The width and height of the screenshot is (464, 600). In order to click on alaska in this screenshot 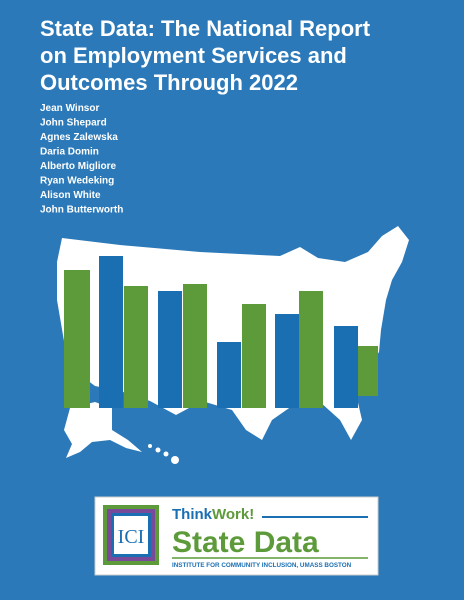, I will do `click(103, 430)`.